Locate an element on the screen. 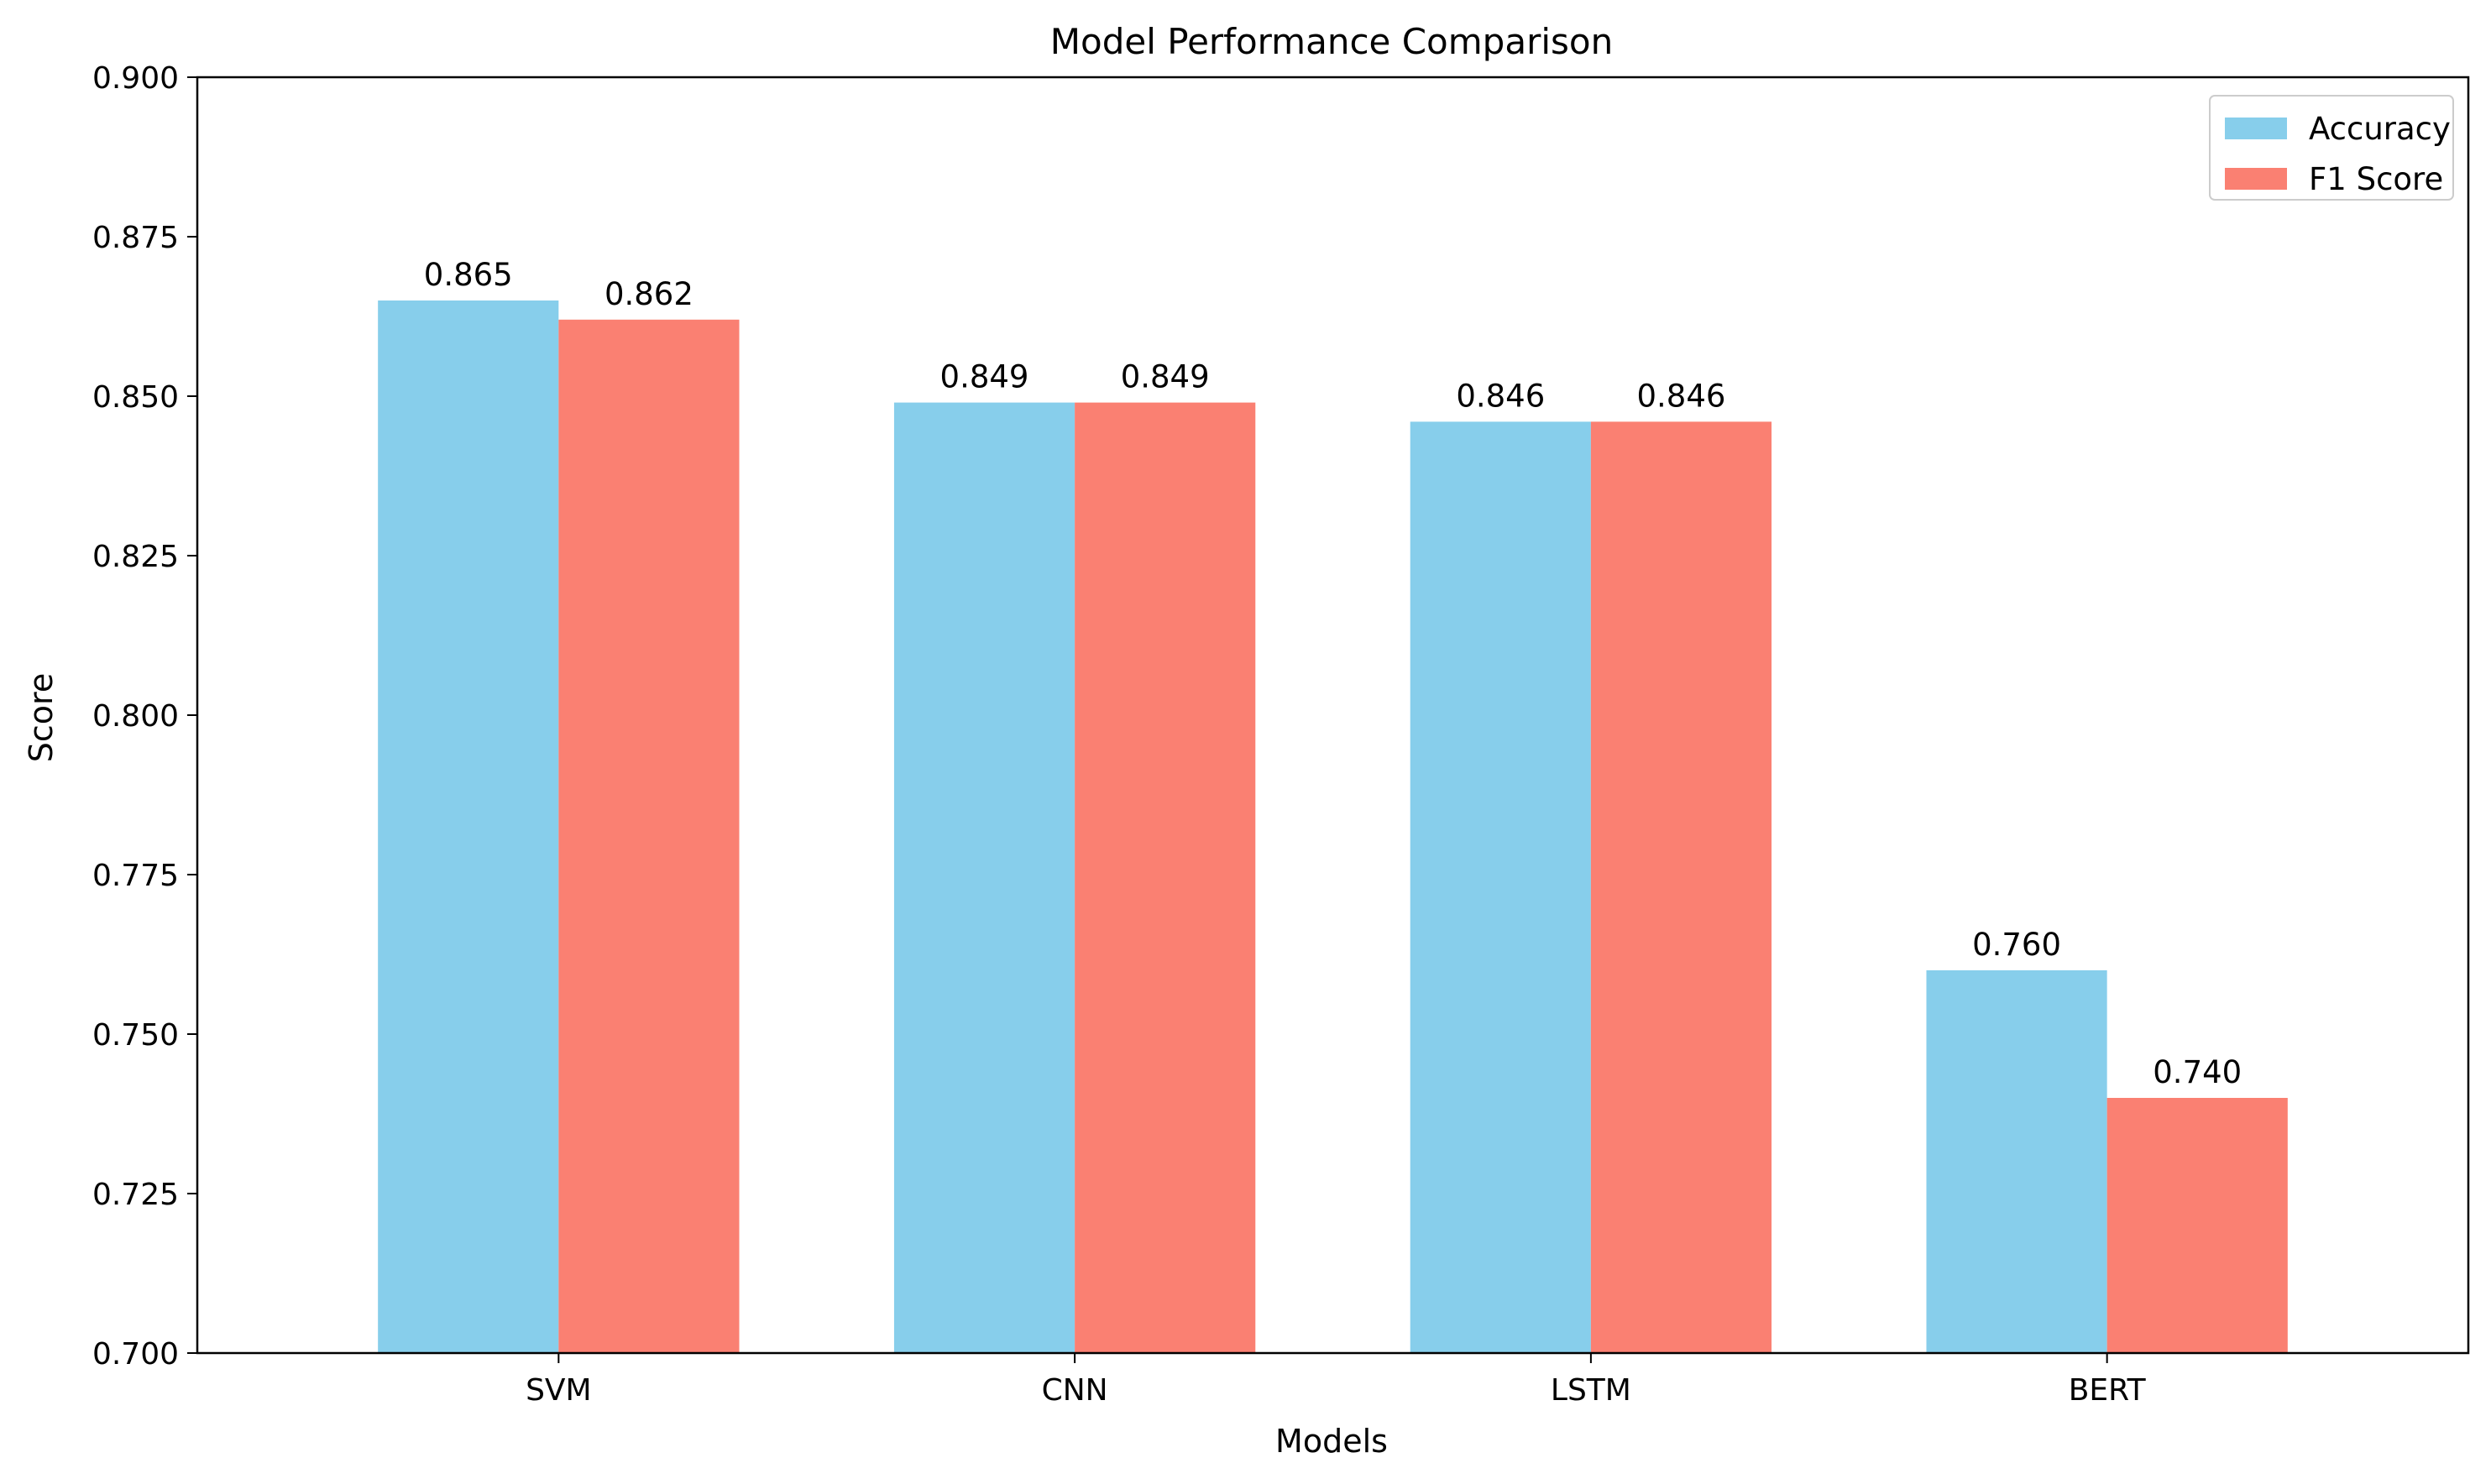 This screenshot has height=1484, width=2491. y-axis-label: Score is located at coordinates (41, 717).